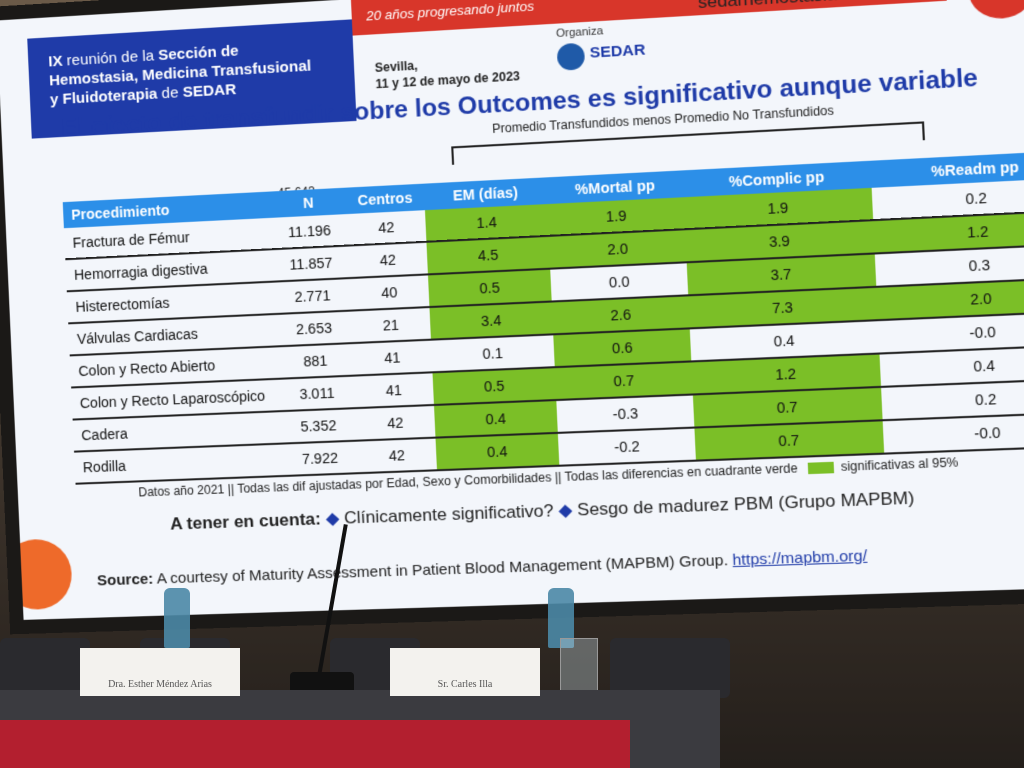 Image resolution: width=1024 pixels, height=768 pixels. Describe the element at coordinates (385, 199) in the screenshot. I see `header-centros: Centros` at that location.